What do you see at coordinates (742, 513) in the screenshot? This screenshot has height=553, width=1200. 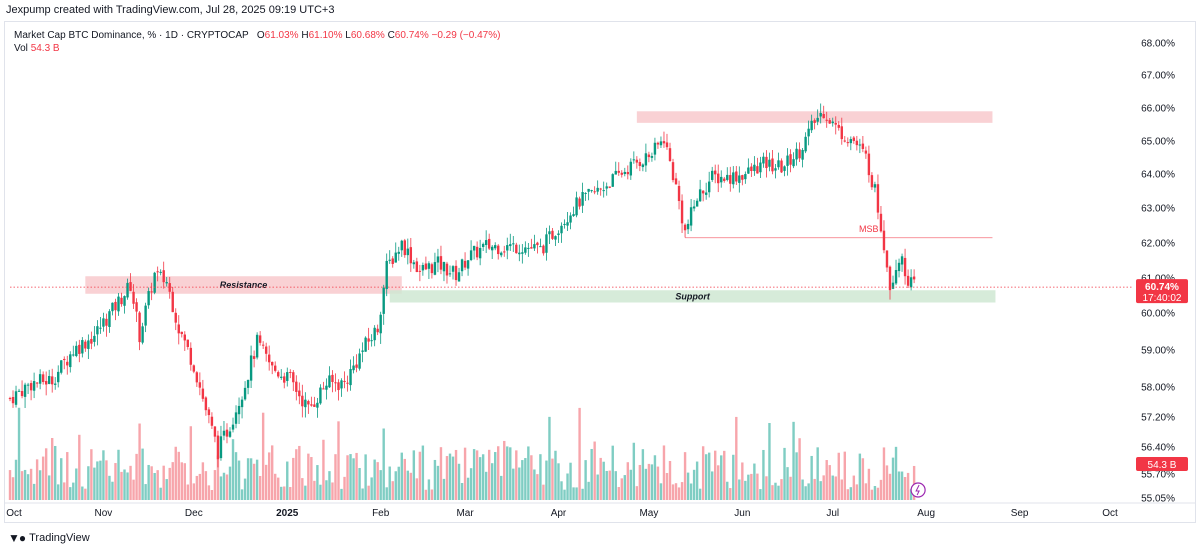 I see `x-tick-label: Jun` at bounding box center [742, 513].